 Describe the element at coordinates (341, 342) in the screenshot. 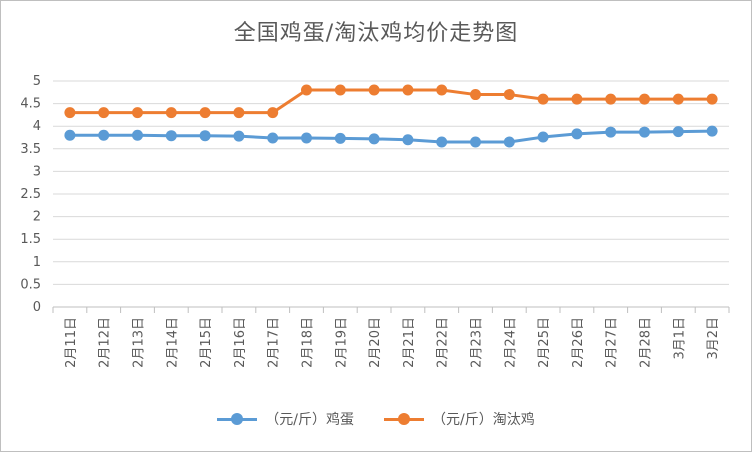

I see `x-tick-label: 2月19日` at that location.